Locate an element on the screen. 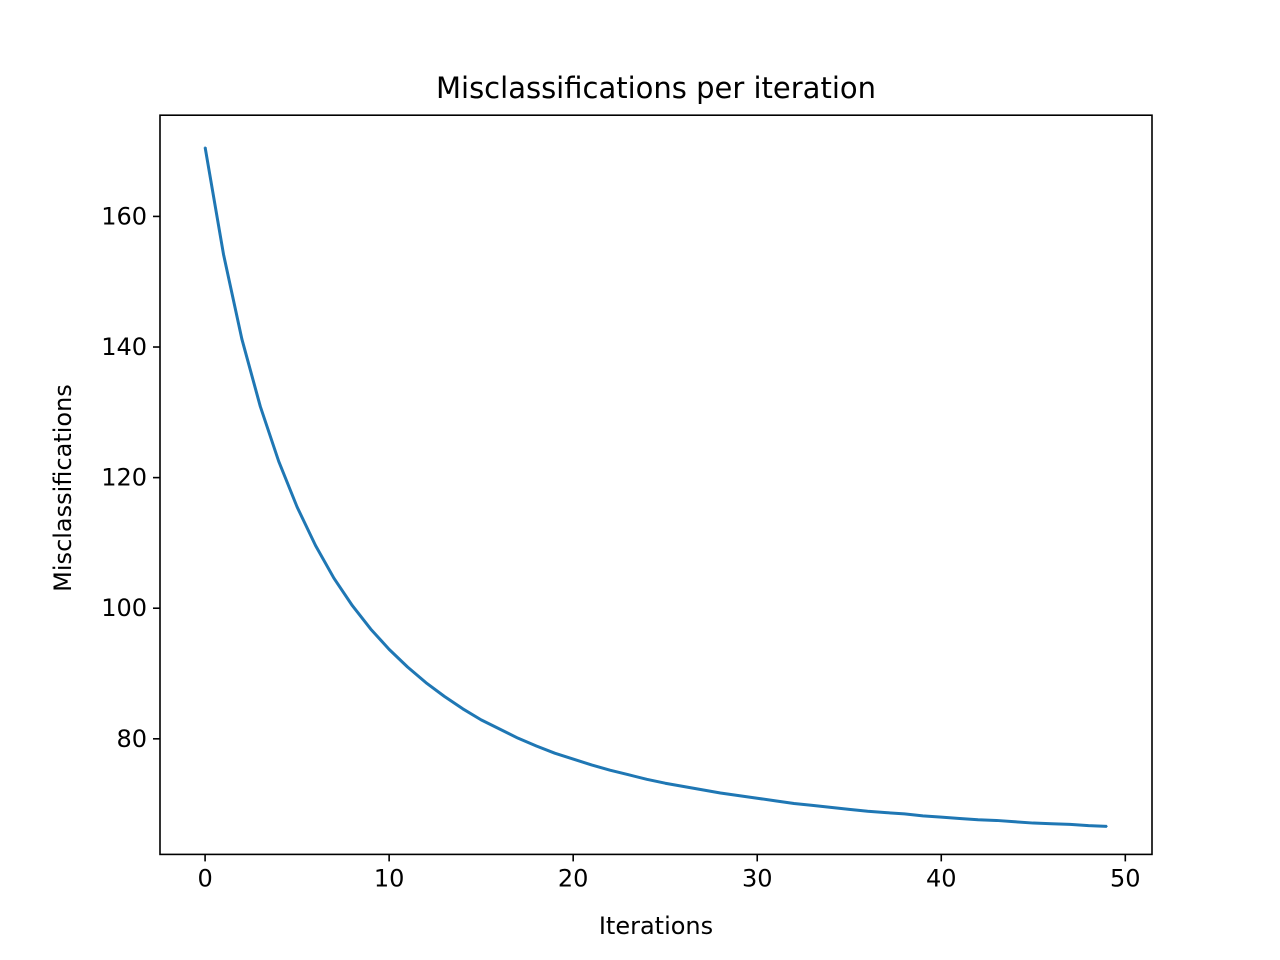  y-tick-label: 160 is located at coordinates (124, 216).